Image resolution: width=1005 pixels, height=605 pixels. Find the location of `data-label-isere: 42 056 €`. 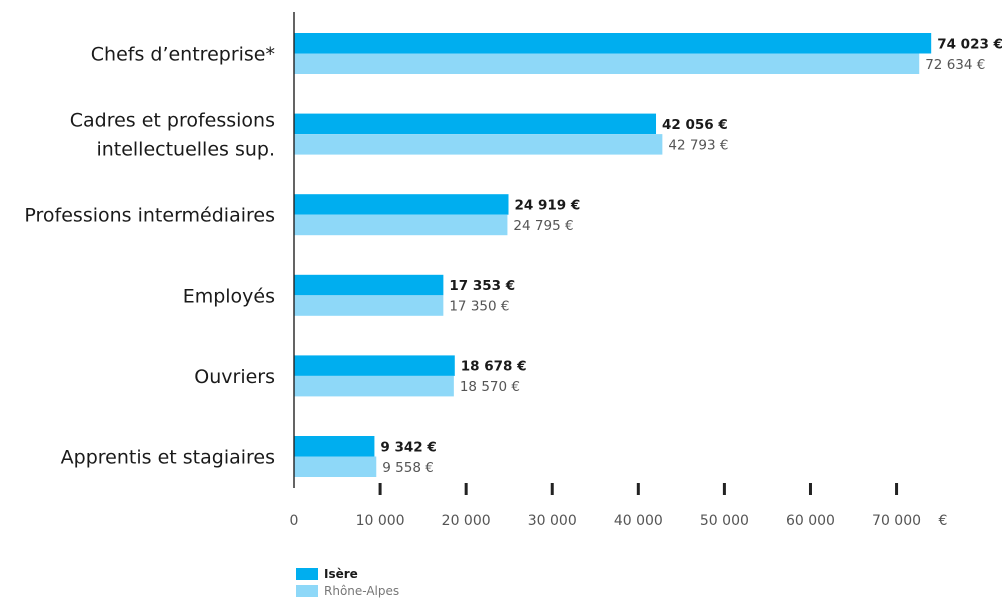

data-label-isere: 42 056 € is located at coordinates (695, 125).